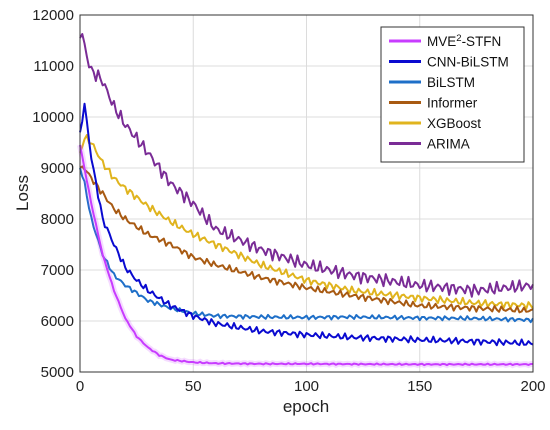 The width and height of the screenshot is (550, 430). Describe the element at coordinates (419, 386) in the screenshot. I see `x-tick-label: 150` at that location.